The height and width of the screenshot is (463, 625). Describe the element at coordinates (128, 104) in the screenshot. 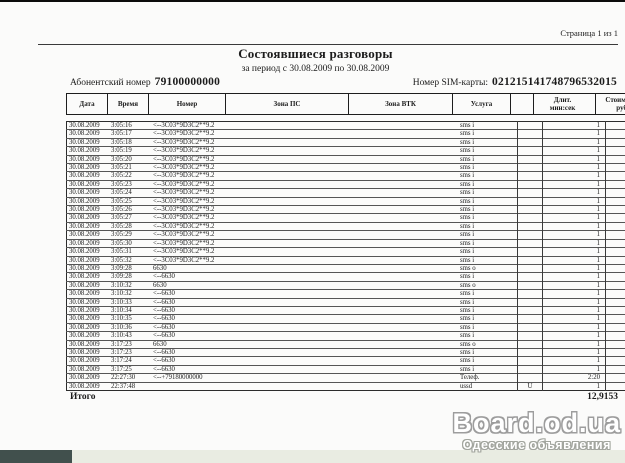

I see `column-header-time: Время` at that location.